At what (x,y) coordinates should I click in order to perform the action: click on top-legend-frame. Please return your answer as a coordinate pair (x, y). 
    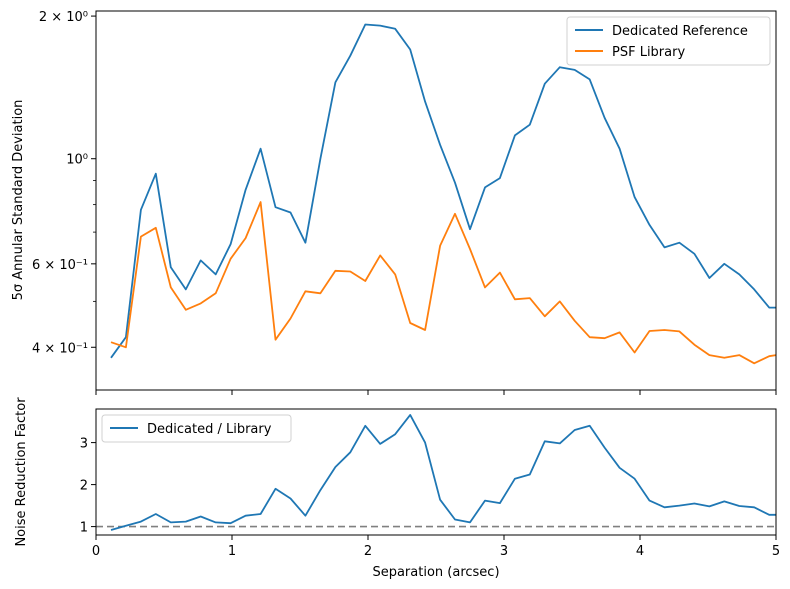
    Looking at the image, I should click on (668, 41).